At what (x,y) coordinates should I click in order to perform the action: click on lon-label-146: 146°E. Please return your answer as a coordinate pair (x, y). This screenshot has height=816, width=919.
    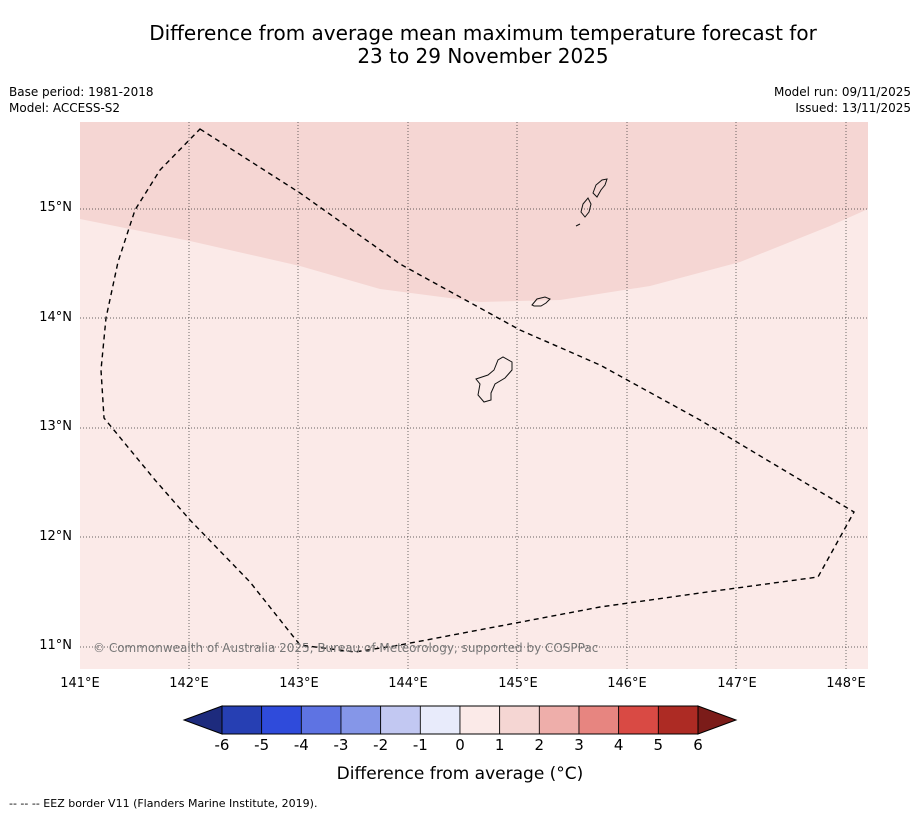
    Looking at the image, I should click on (627, 683).